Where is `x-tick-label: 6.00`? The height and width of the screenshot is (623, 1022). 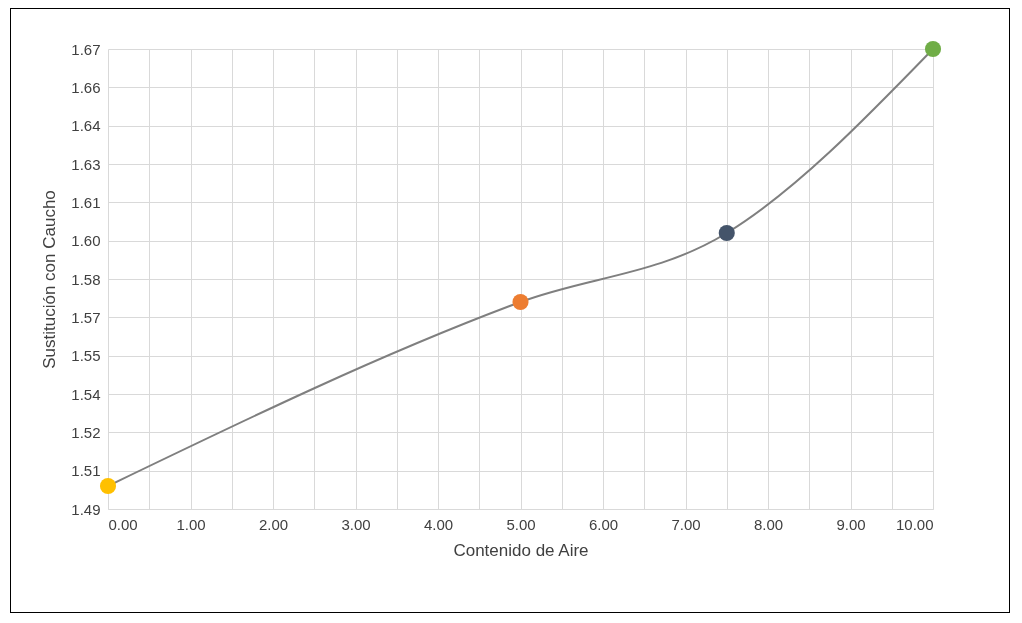
x-tick-label: 6.00 is located at coordinates (603, 524).